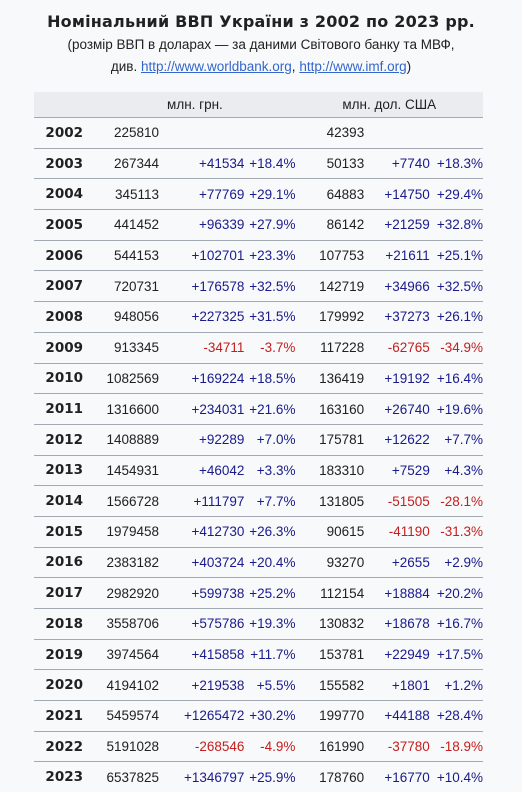 The image size is (522, 792). What do you see at coordinates (269, 654) in the screenshot?
I see `cell-puah: +11.7%` at bounding box center [269, 654].